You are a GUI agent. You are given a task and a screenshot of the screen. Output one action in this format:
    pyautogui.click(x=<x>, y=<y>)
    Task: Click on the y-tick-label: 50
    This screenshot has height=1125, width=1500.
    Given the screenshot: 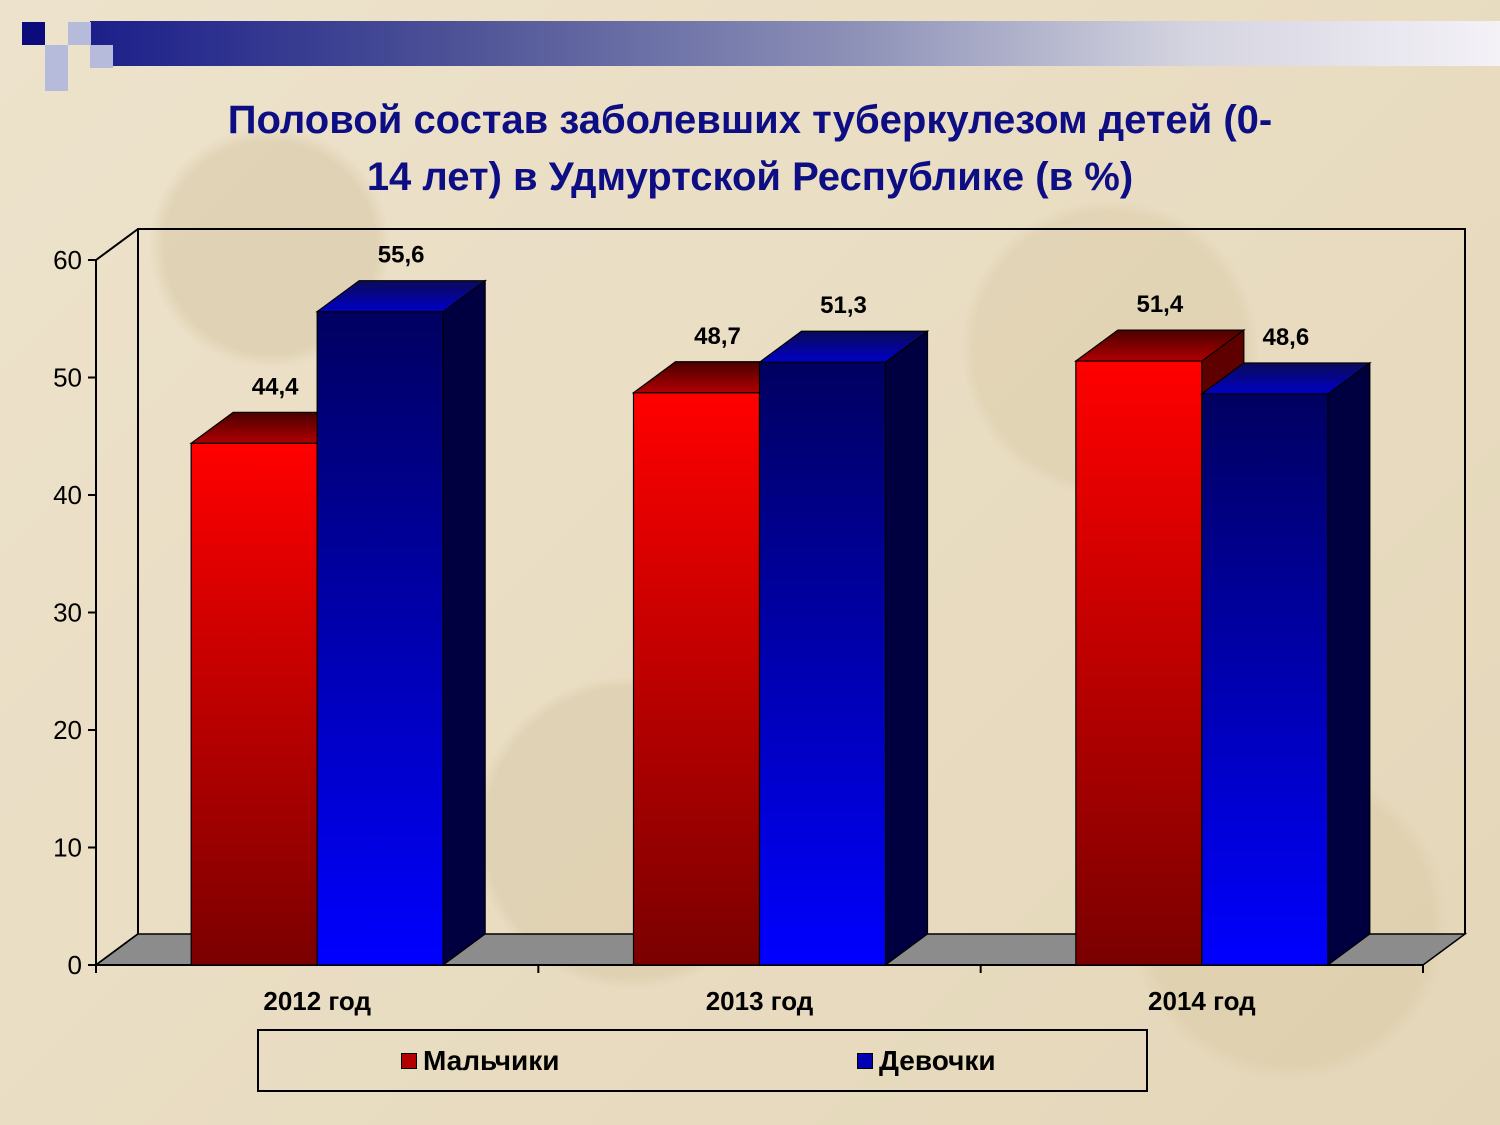 What is the action you would take?
    pyautogui.click(x=67, y=378)
    